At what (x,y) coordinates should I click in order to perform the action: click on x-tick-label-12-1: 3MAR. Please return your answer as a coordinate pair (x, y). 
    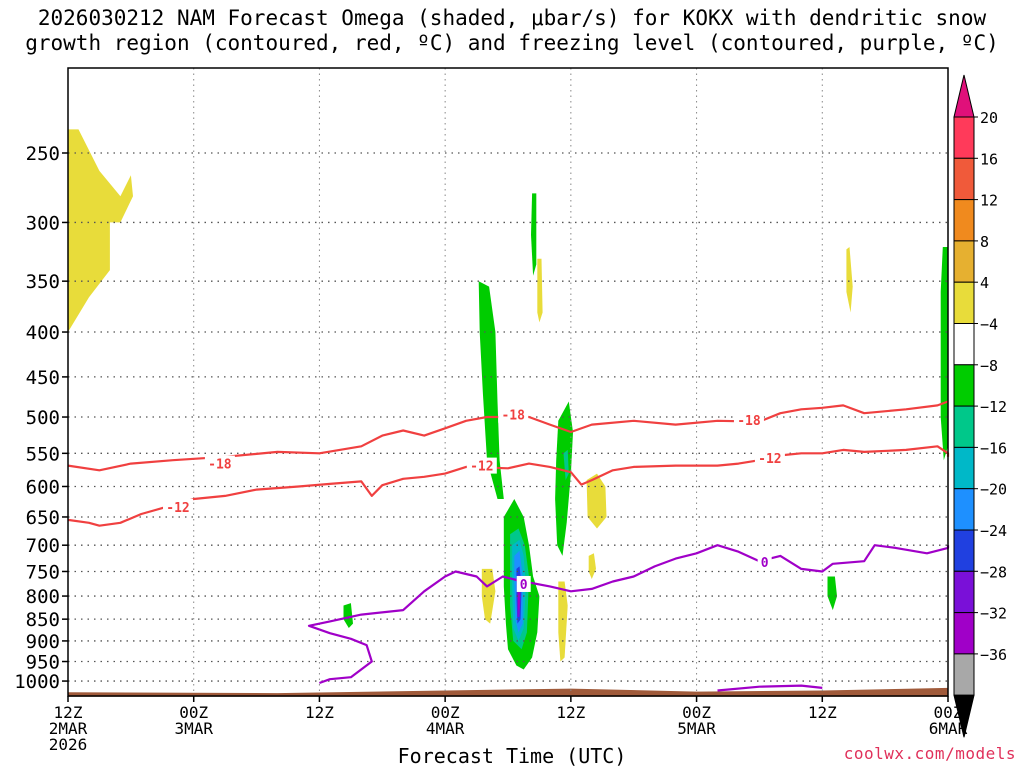
    Looking at the image, I should click on (193, 728).